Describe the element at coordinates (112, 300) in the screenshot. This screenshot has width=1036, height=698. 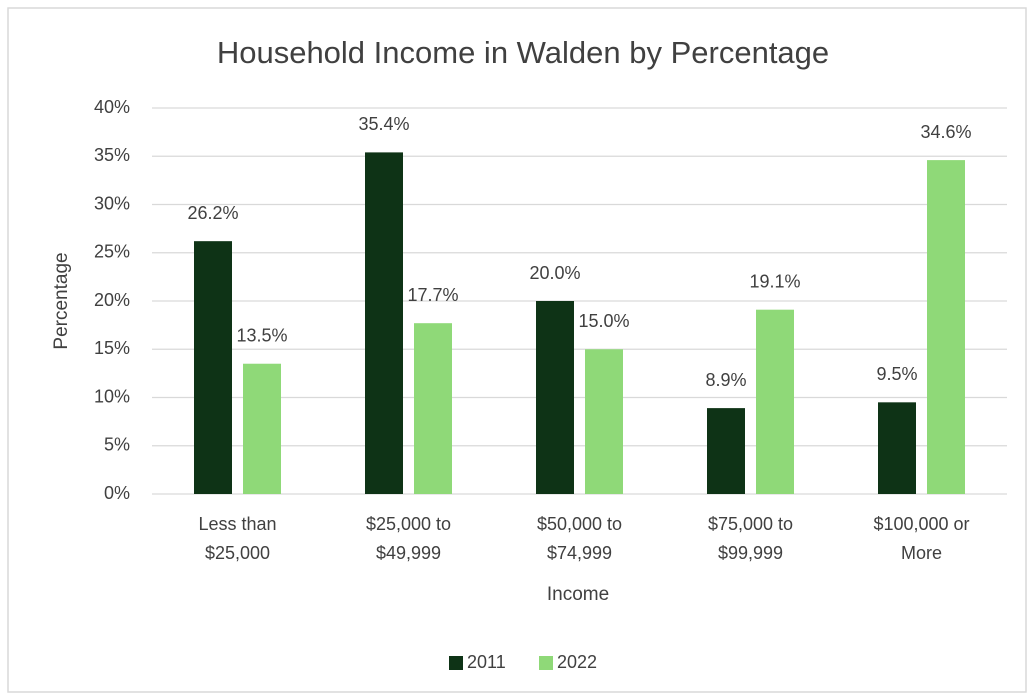
I see `y-tick-label: 20%` at that location.